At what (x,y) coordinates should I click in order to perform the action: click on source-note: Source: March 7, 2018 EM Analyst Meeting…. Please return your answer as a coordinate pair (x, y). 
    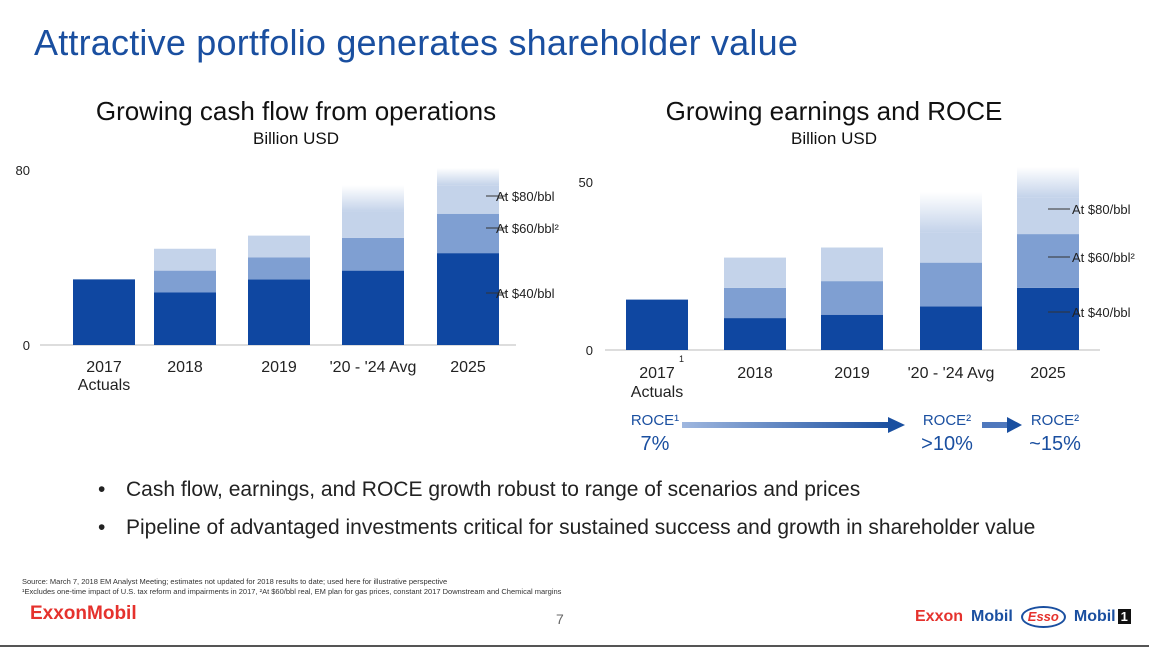
    Looking at the image, I should click on (235, 581).